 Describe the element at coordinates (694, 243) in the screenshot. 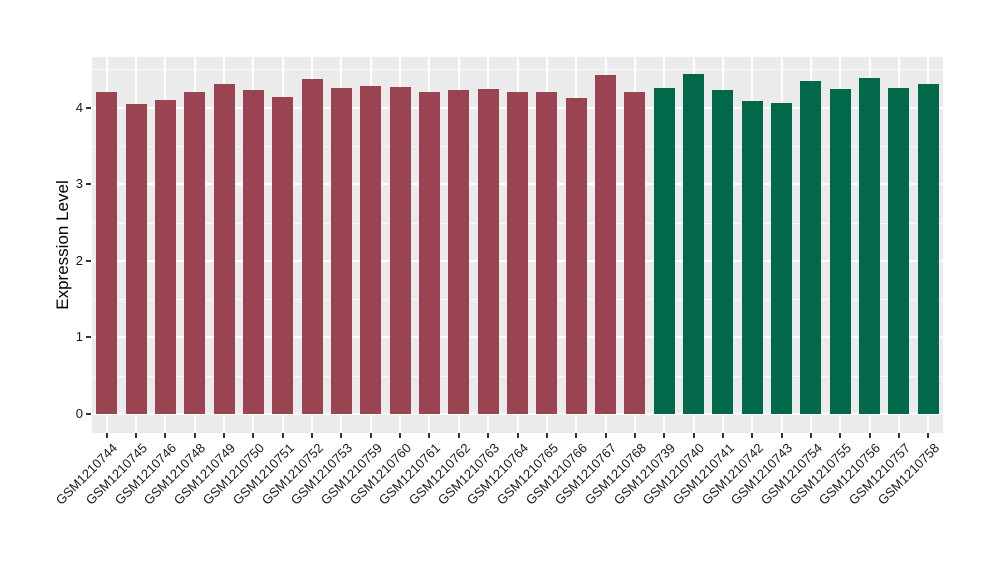

I see `bar-GSM1210740` at that location.